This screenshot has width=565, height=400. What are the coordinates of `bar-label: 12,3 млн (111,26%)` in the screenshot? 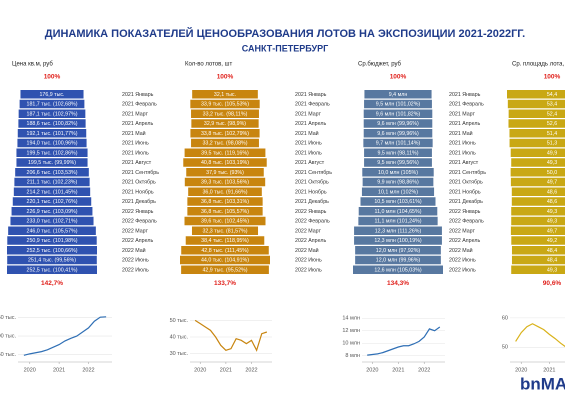 It's located at (398, 231).